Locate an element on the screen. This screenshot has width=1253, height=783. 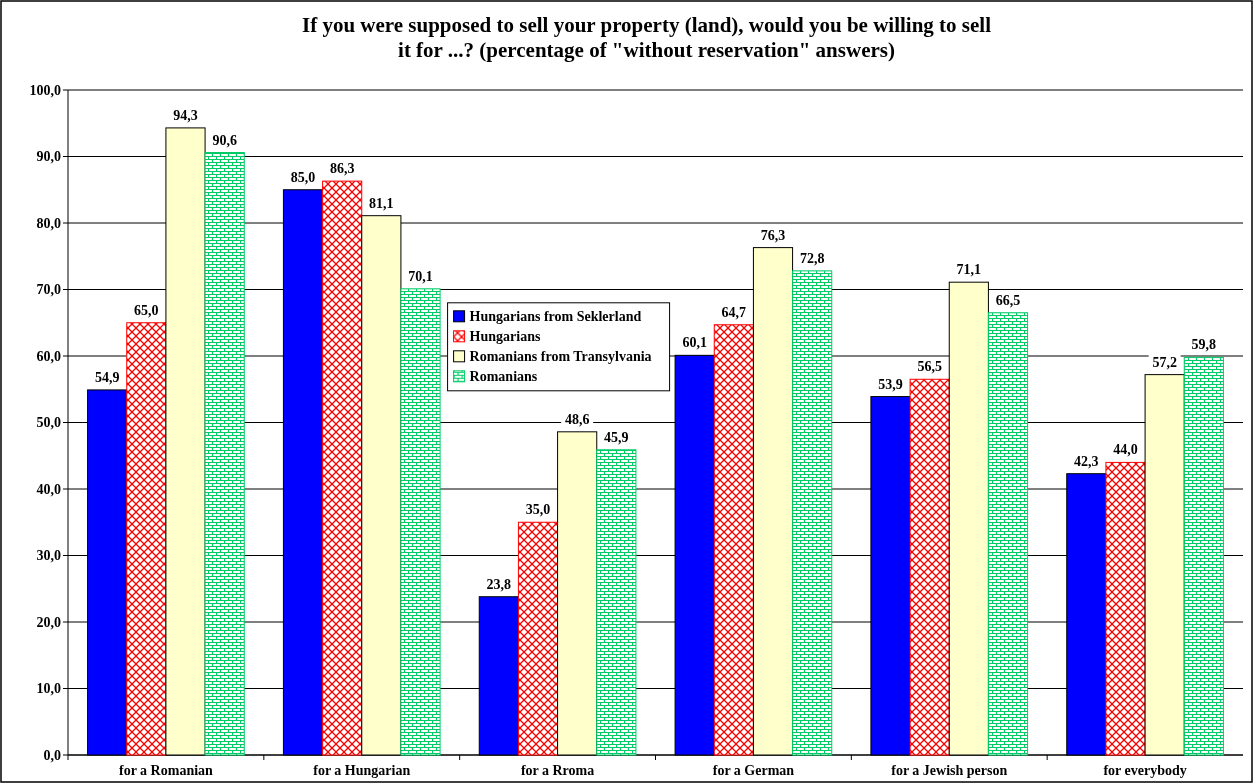
x-tick-label: for a German is located at coordinates (753, 770).